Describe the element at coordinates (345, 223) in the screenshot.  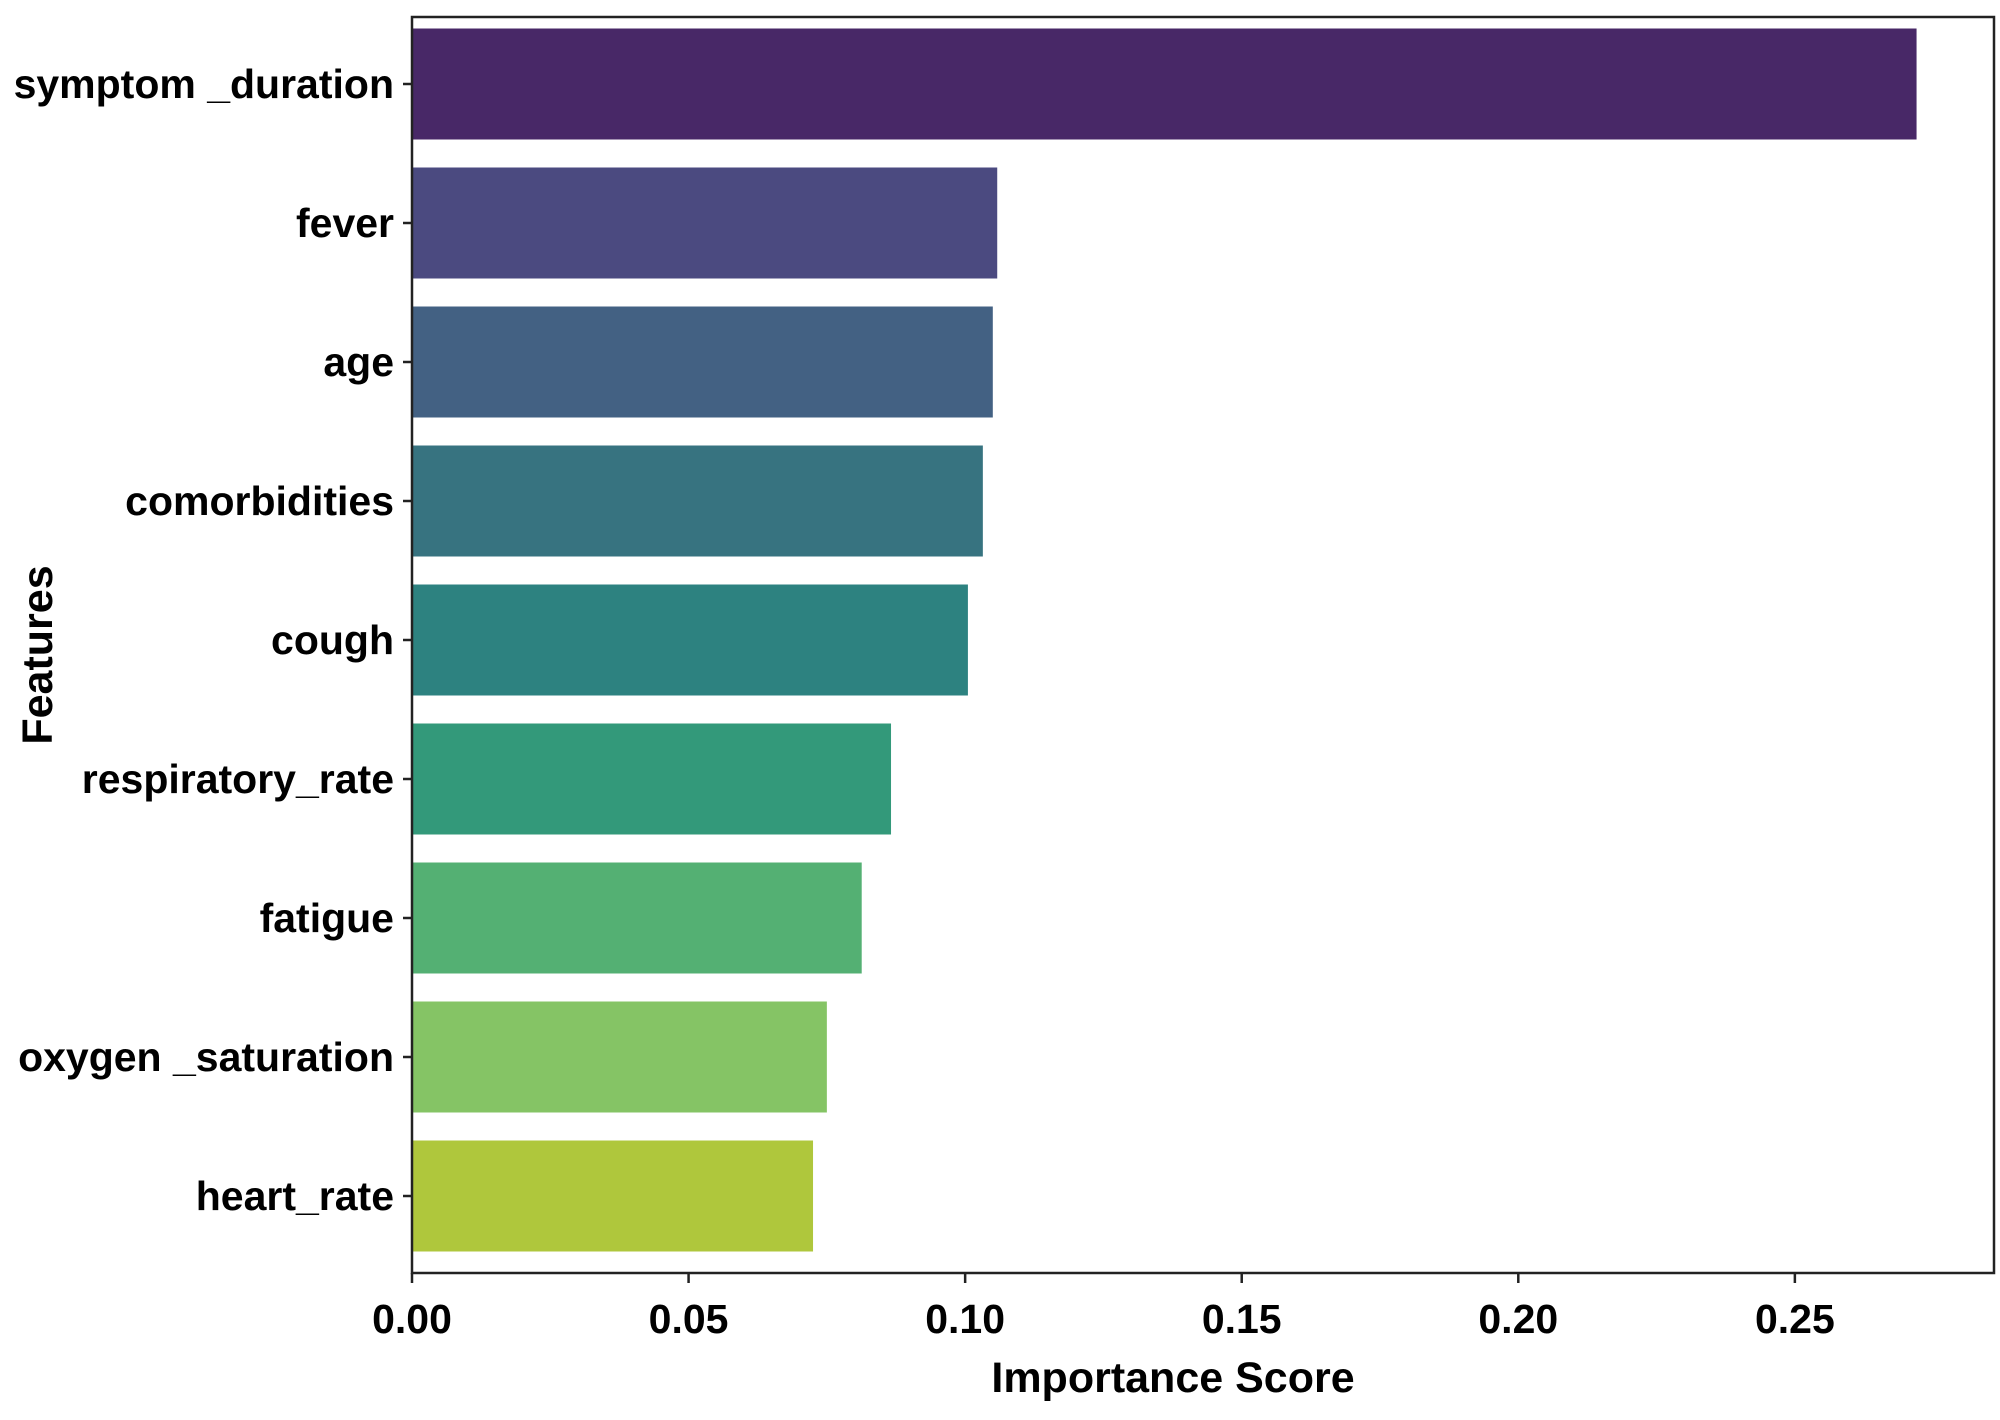
I see `y-tick-label: fever` at that location.